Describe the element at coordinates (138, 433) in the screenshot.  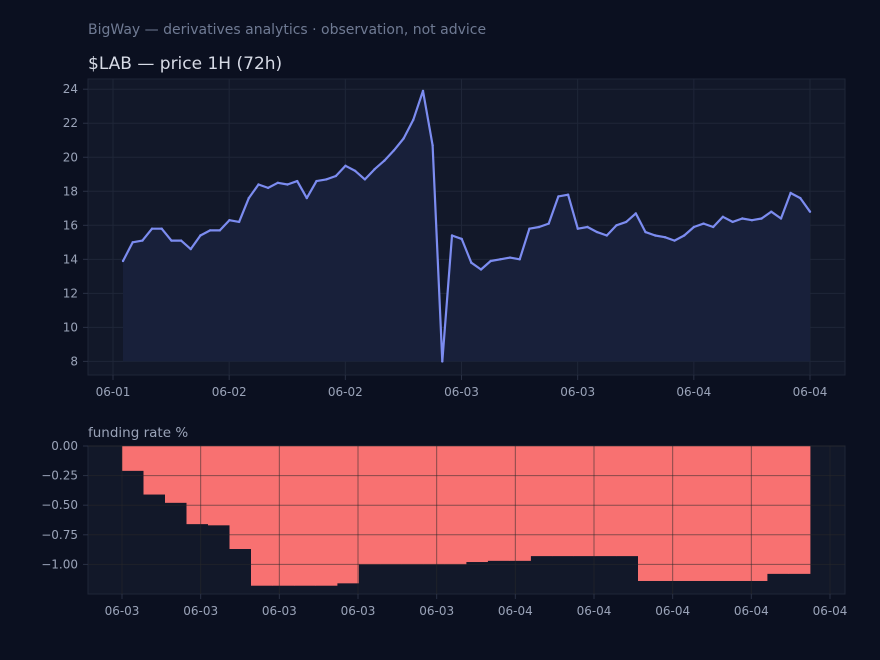
I see `funding-chart-title: funding rate %` at that location.